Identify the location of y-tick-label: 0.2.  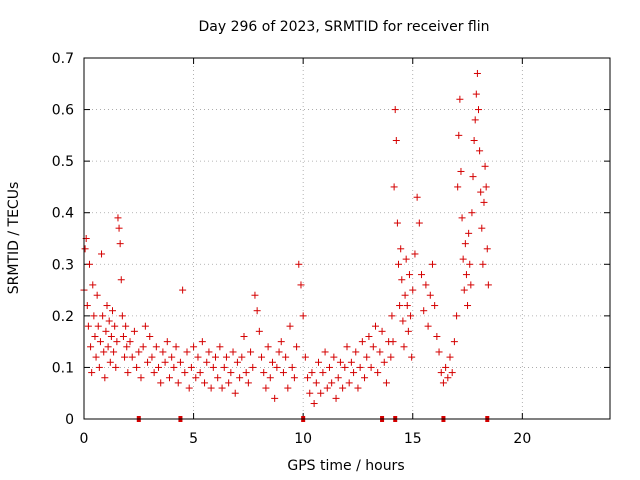
(63, 317).